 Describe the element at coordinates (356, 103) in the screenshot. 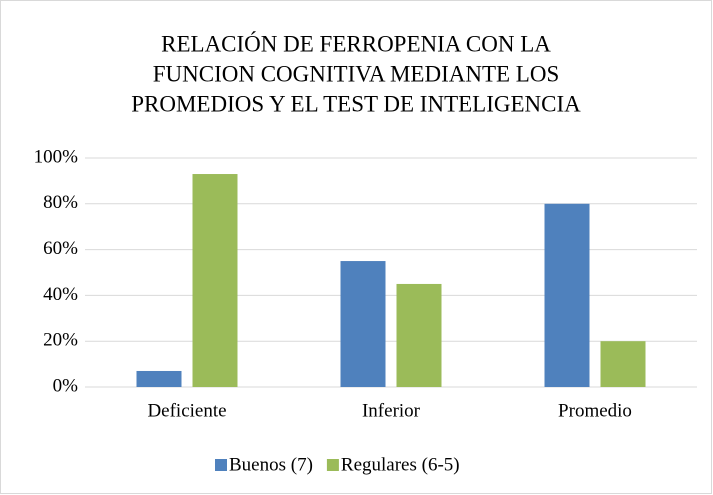

I see `chart-title: PROMEDIOS Y EL TEST DE INTELIGENCIA` at that location.